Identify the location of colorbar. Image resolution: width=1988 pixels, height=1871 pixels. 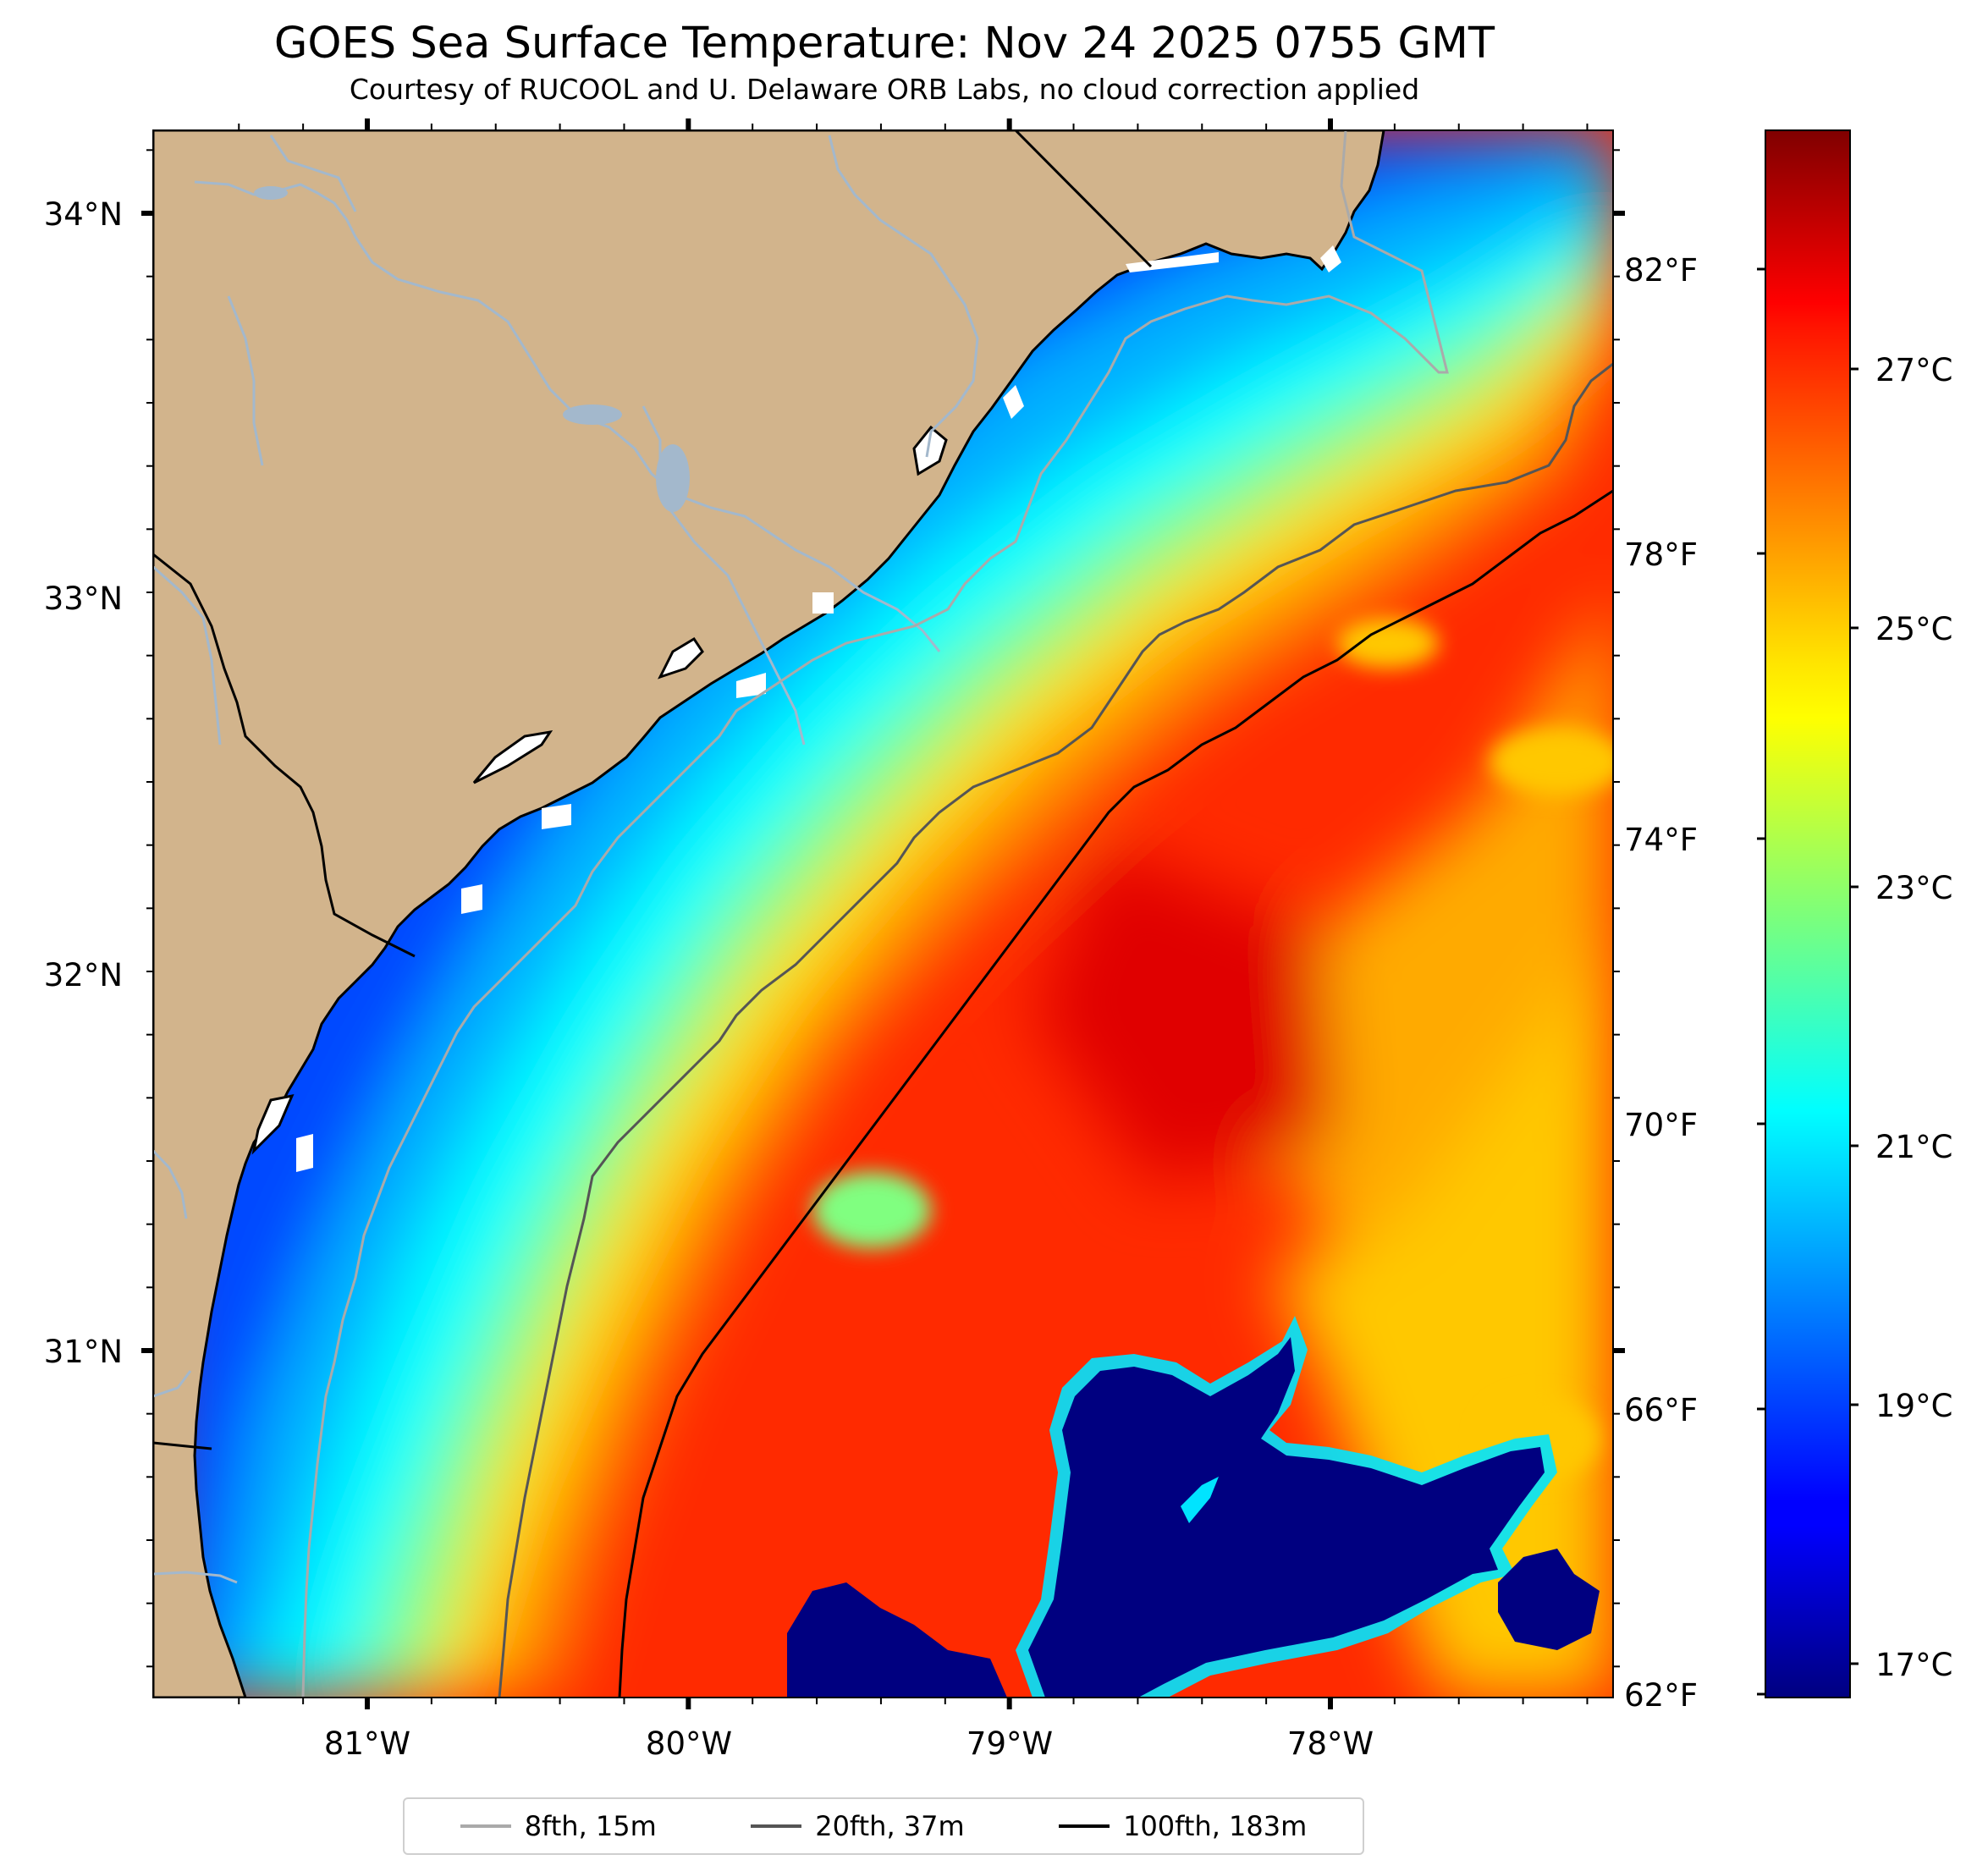
(1808, 914).